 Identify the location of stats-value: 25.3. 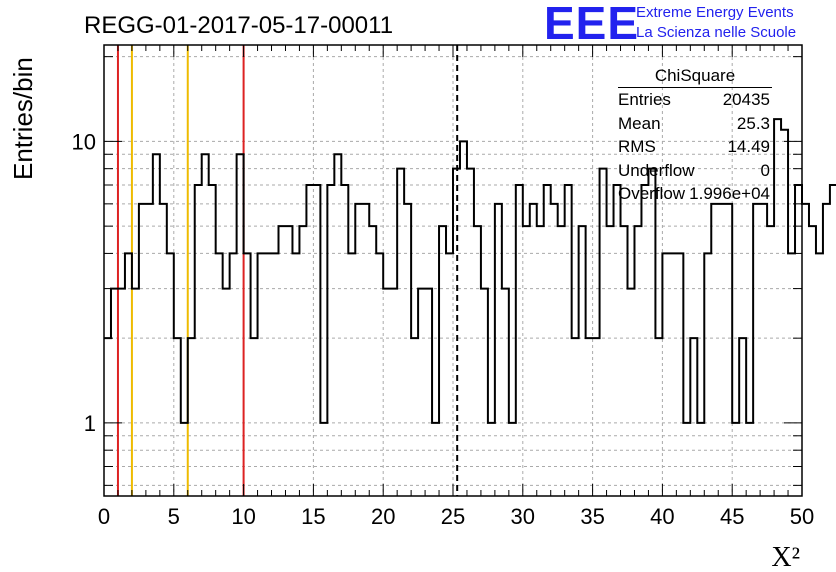
(753, 123).